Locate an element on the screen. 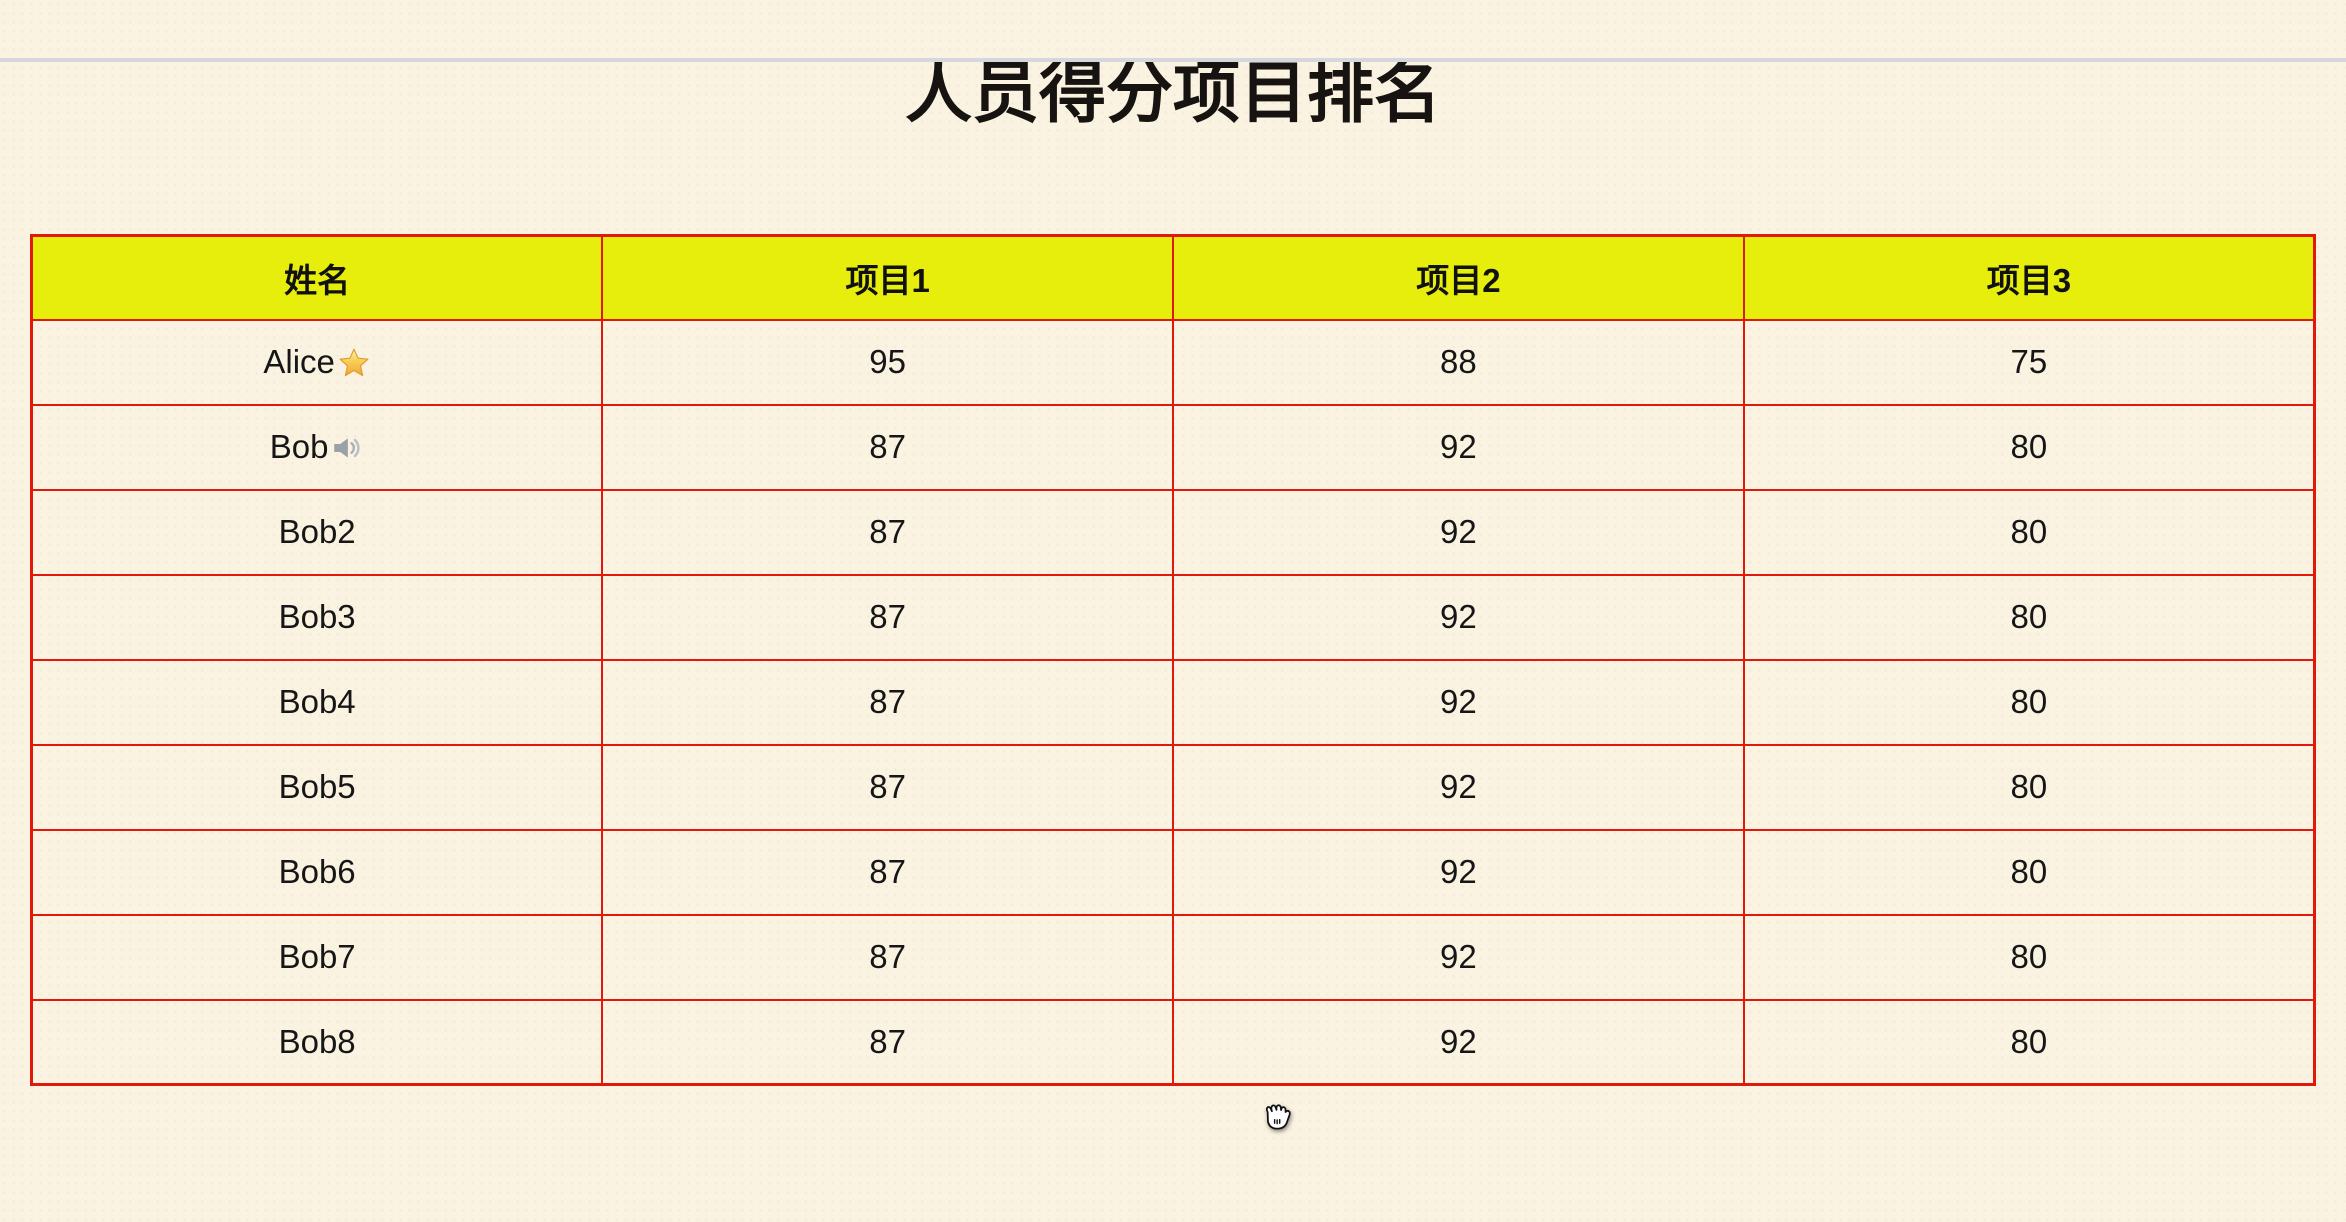  table-row: Bob8 87 92 80 is located at coordinates (1173, 1042).